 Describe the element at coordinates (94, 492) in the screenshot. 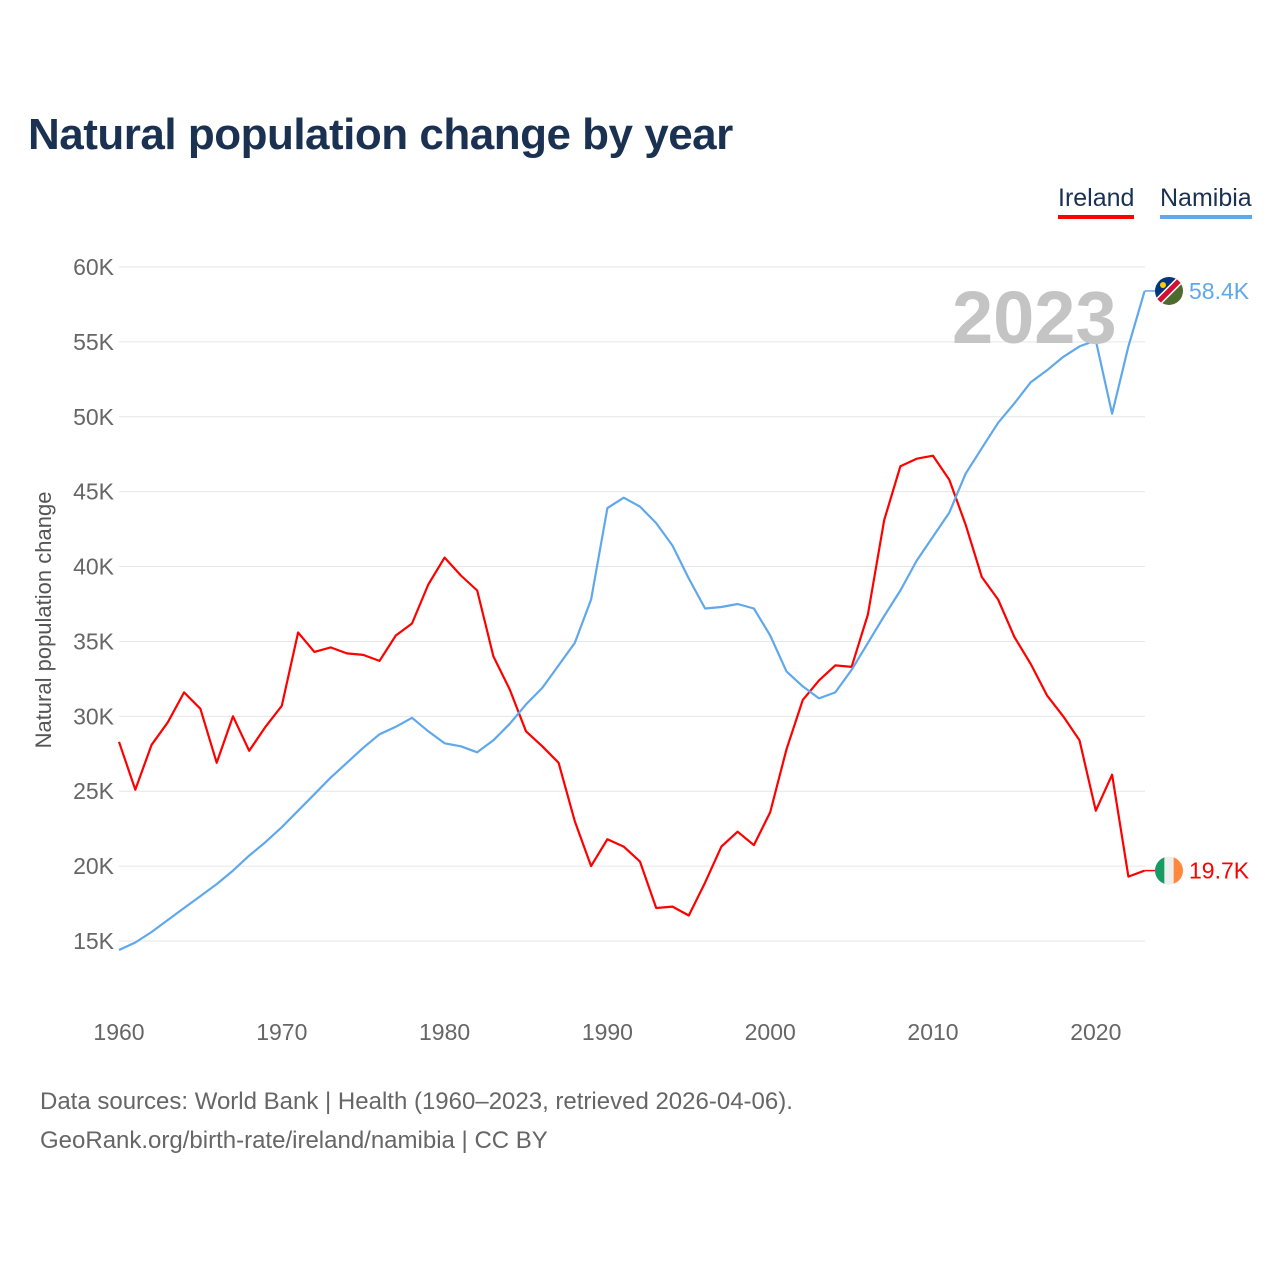

I see `y-tick-label: 45K` at that location.